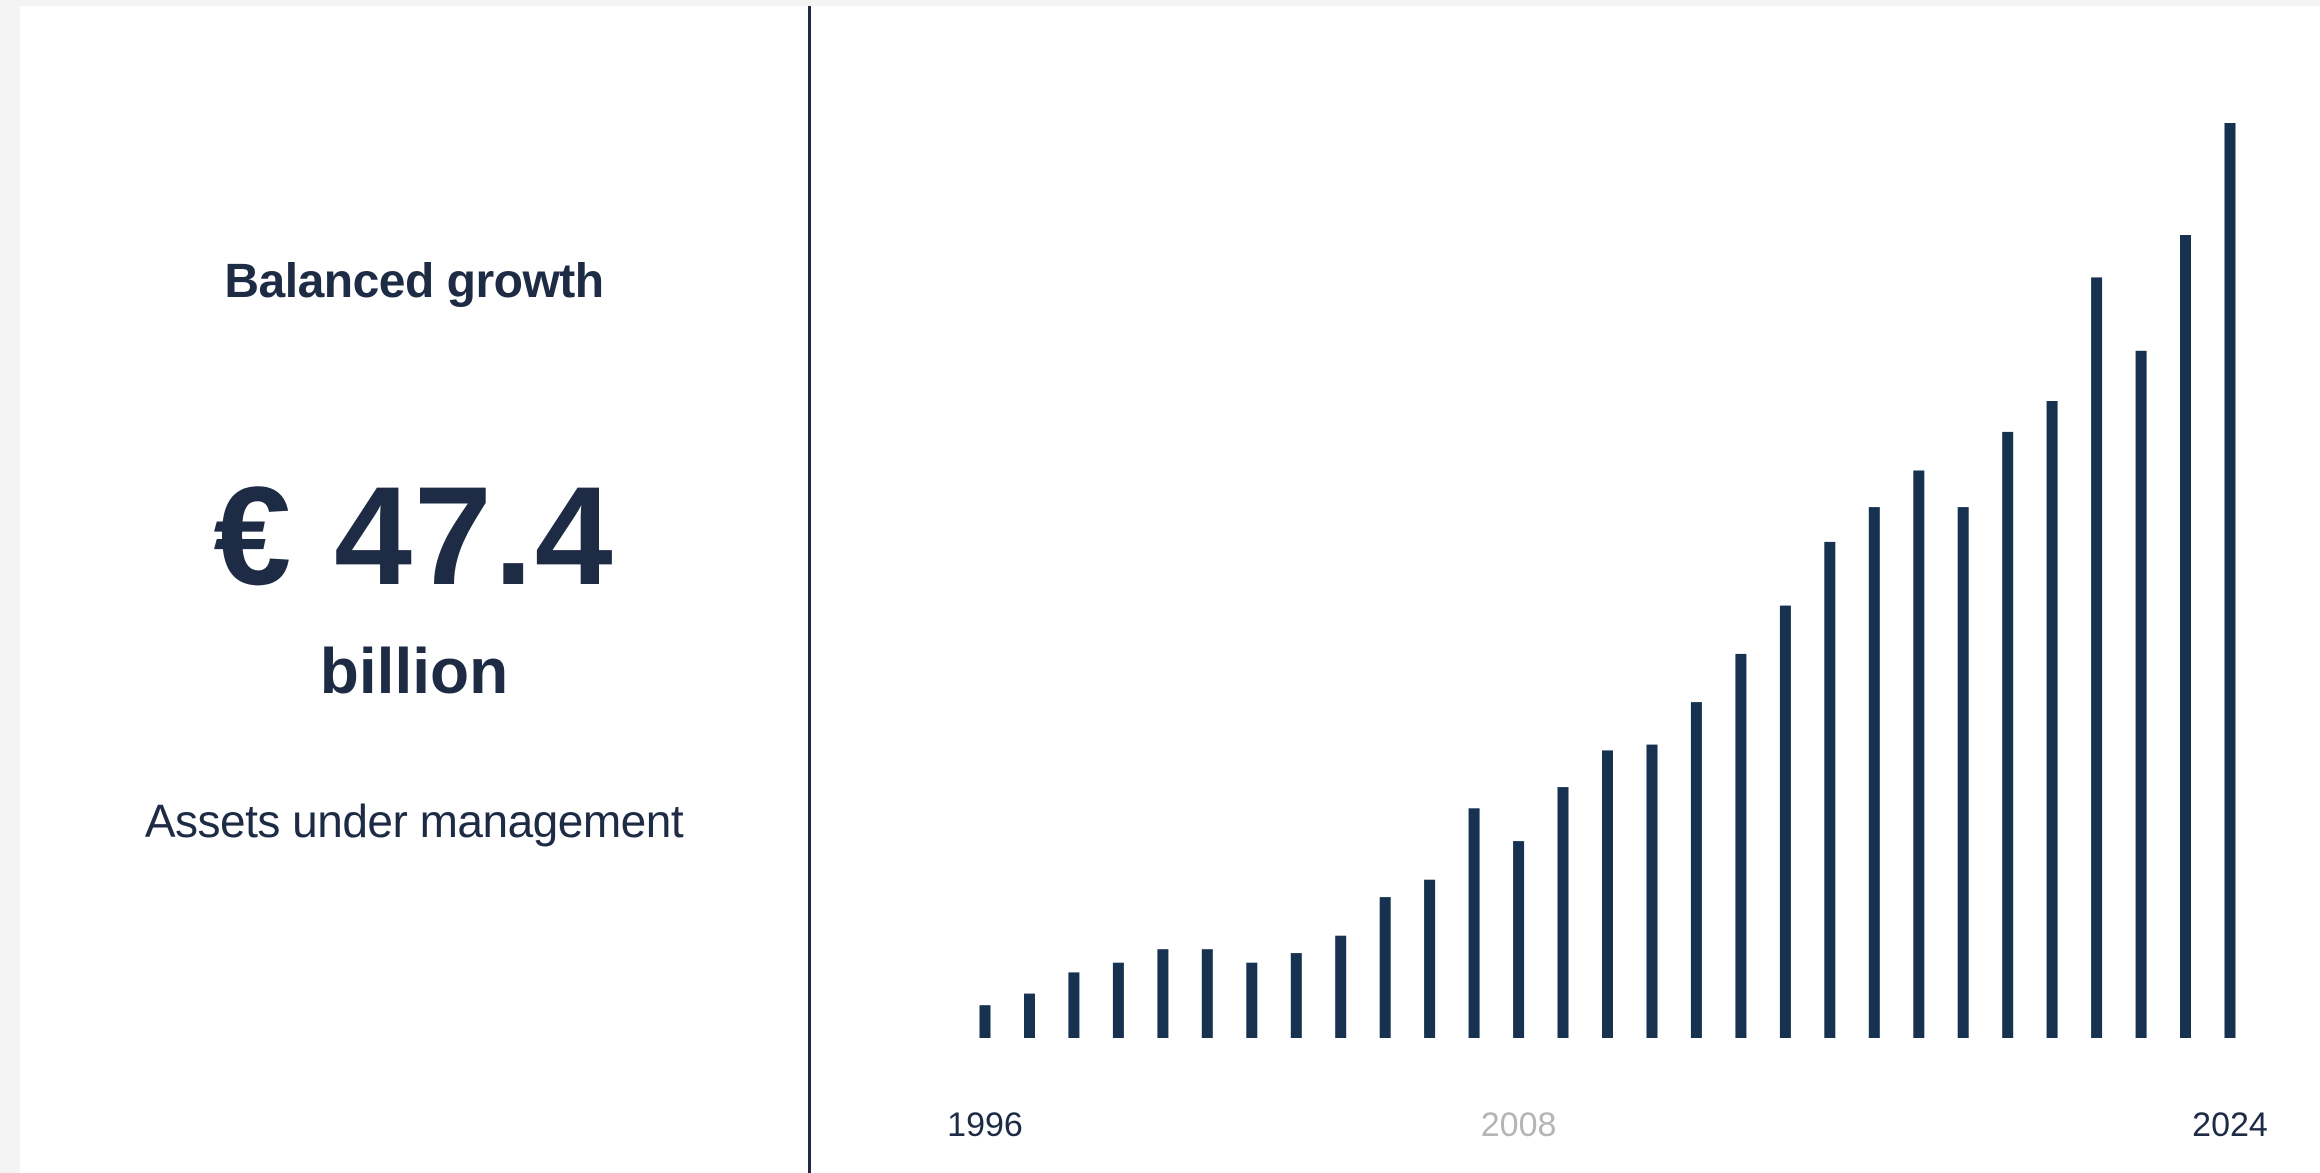 The width and height of the screenshot is (2320, 1173). What do you see at coordinates (1874, 773) in the screenshot?
I see `bar-2016` at bounding box center [1874, 773].